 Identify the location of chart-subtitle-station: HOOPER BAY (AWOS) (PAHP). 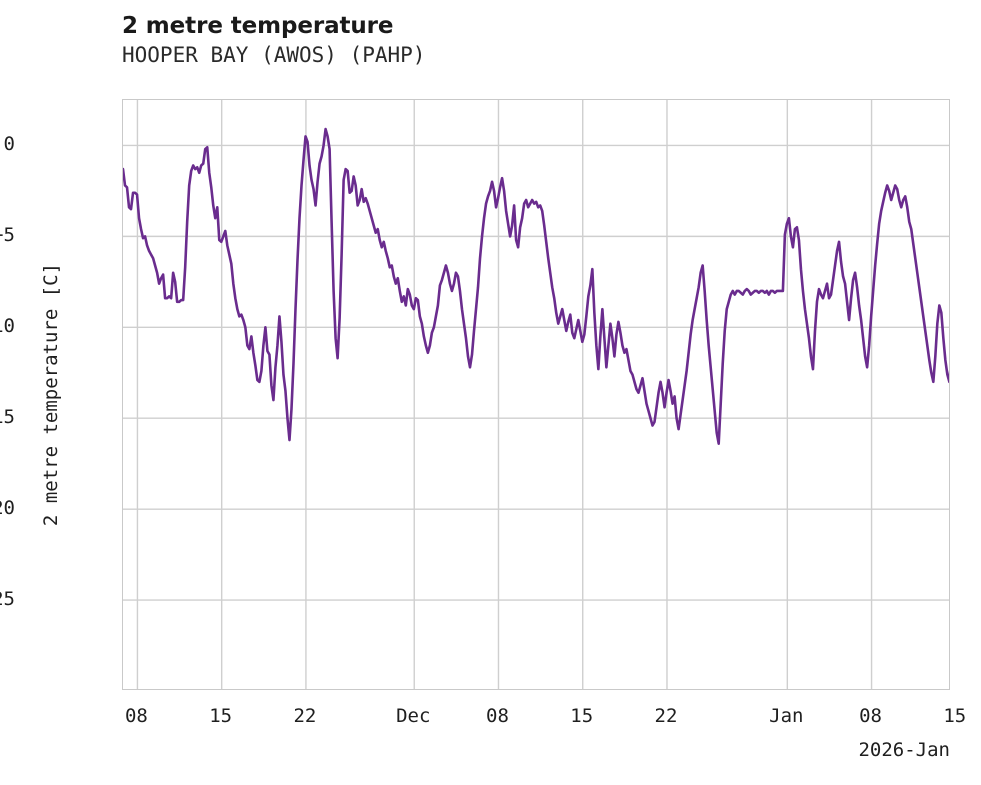
(274, 55).